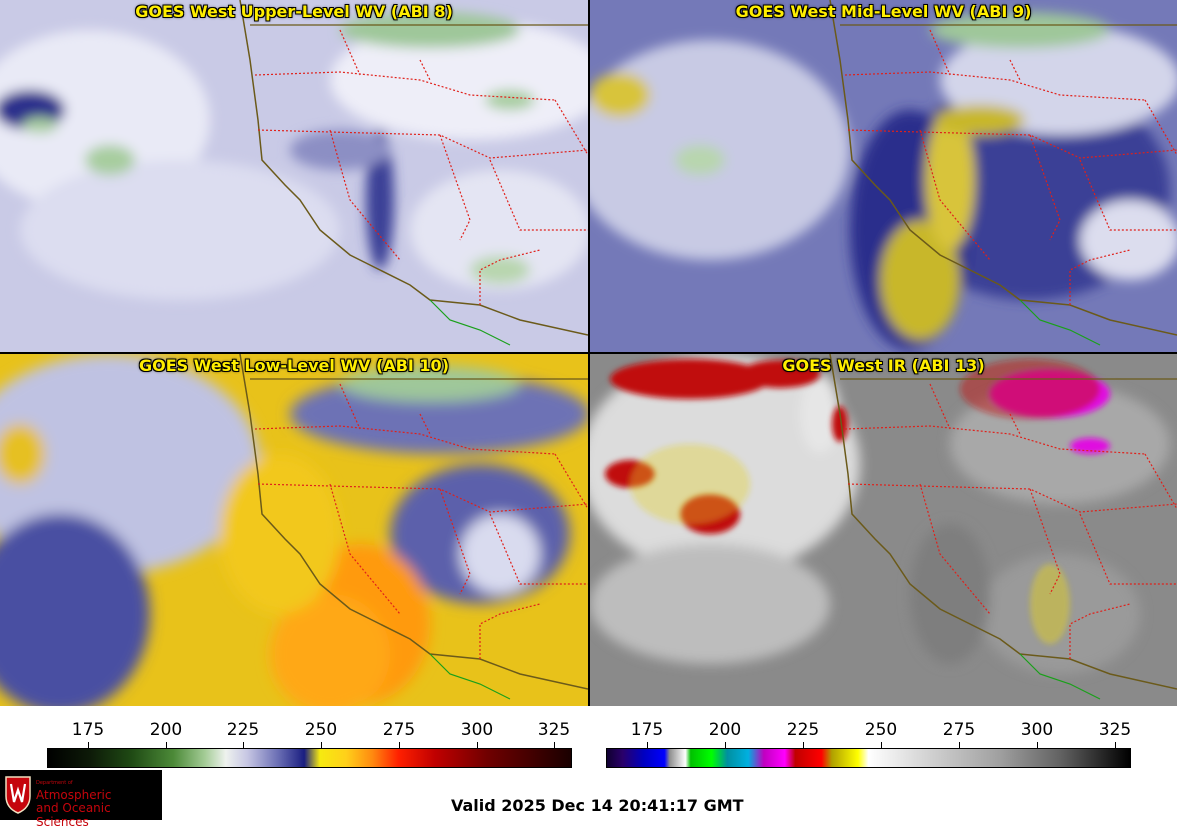 The height and width of the screenshot is (829, 1177). What do you see at coordinates (54, 783) in the screenshot?
I see `logo-dept: Department of` at bounding box center [54, 783].